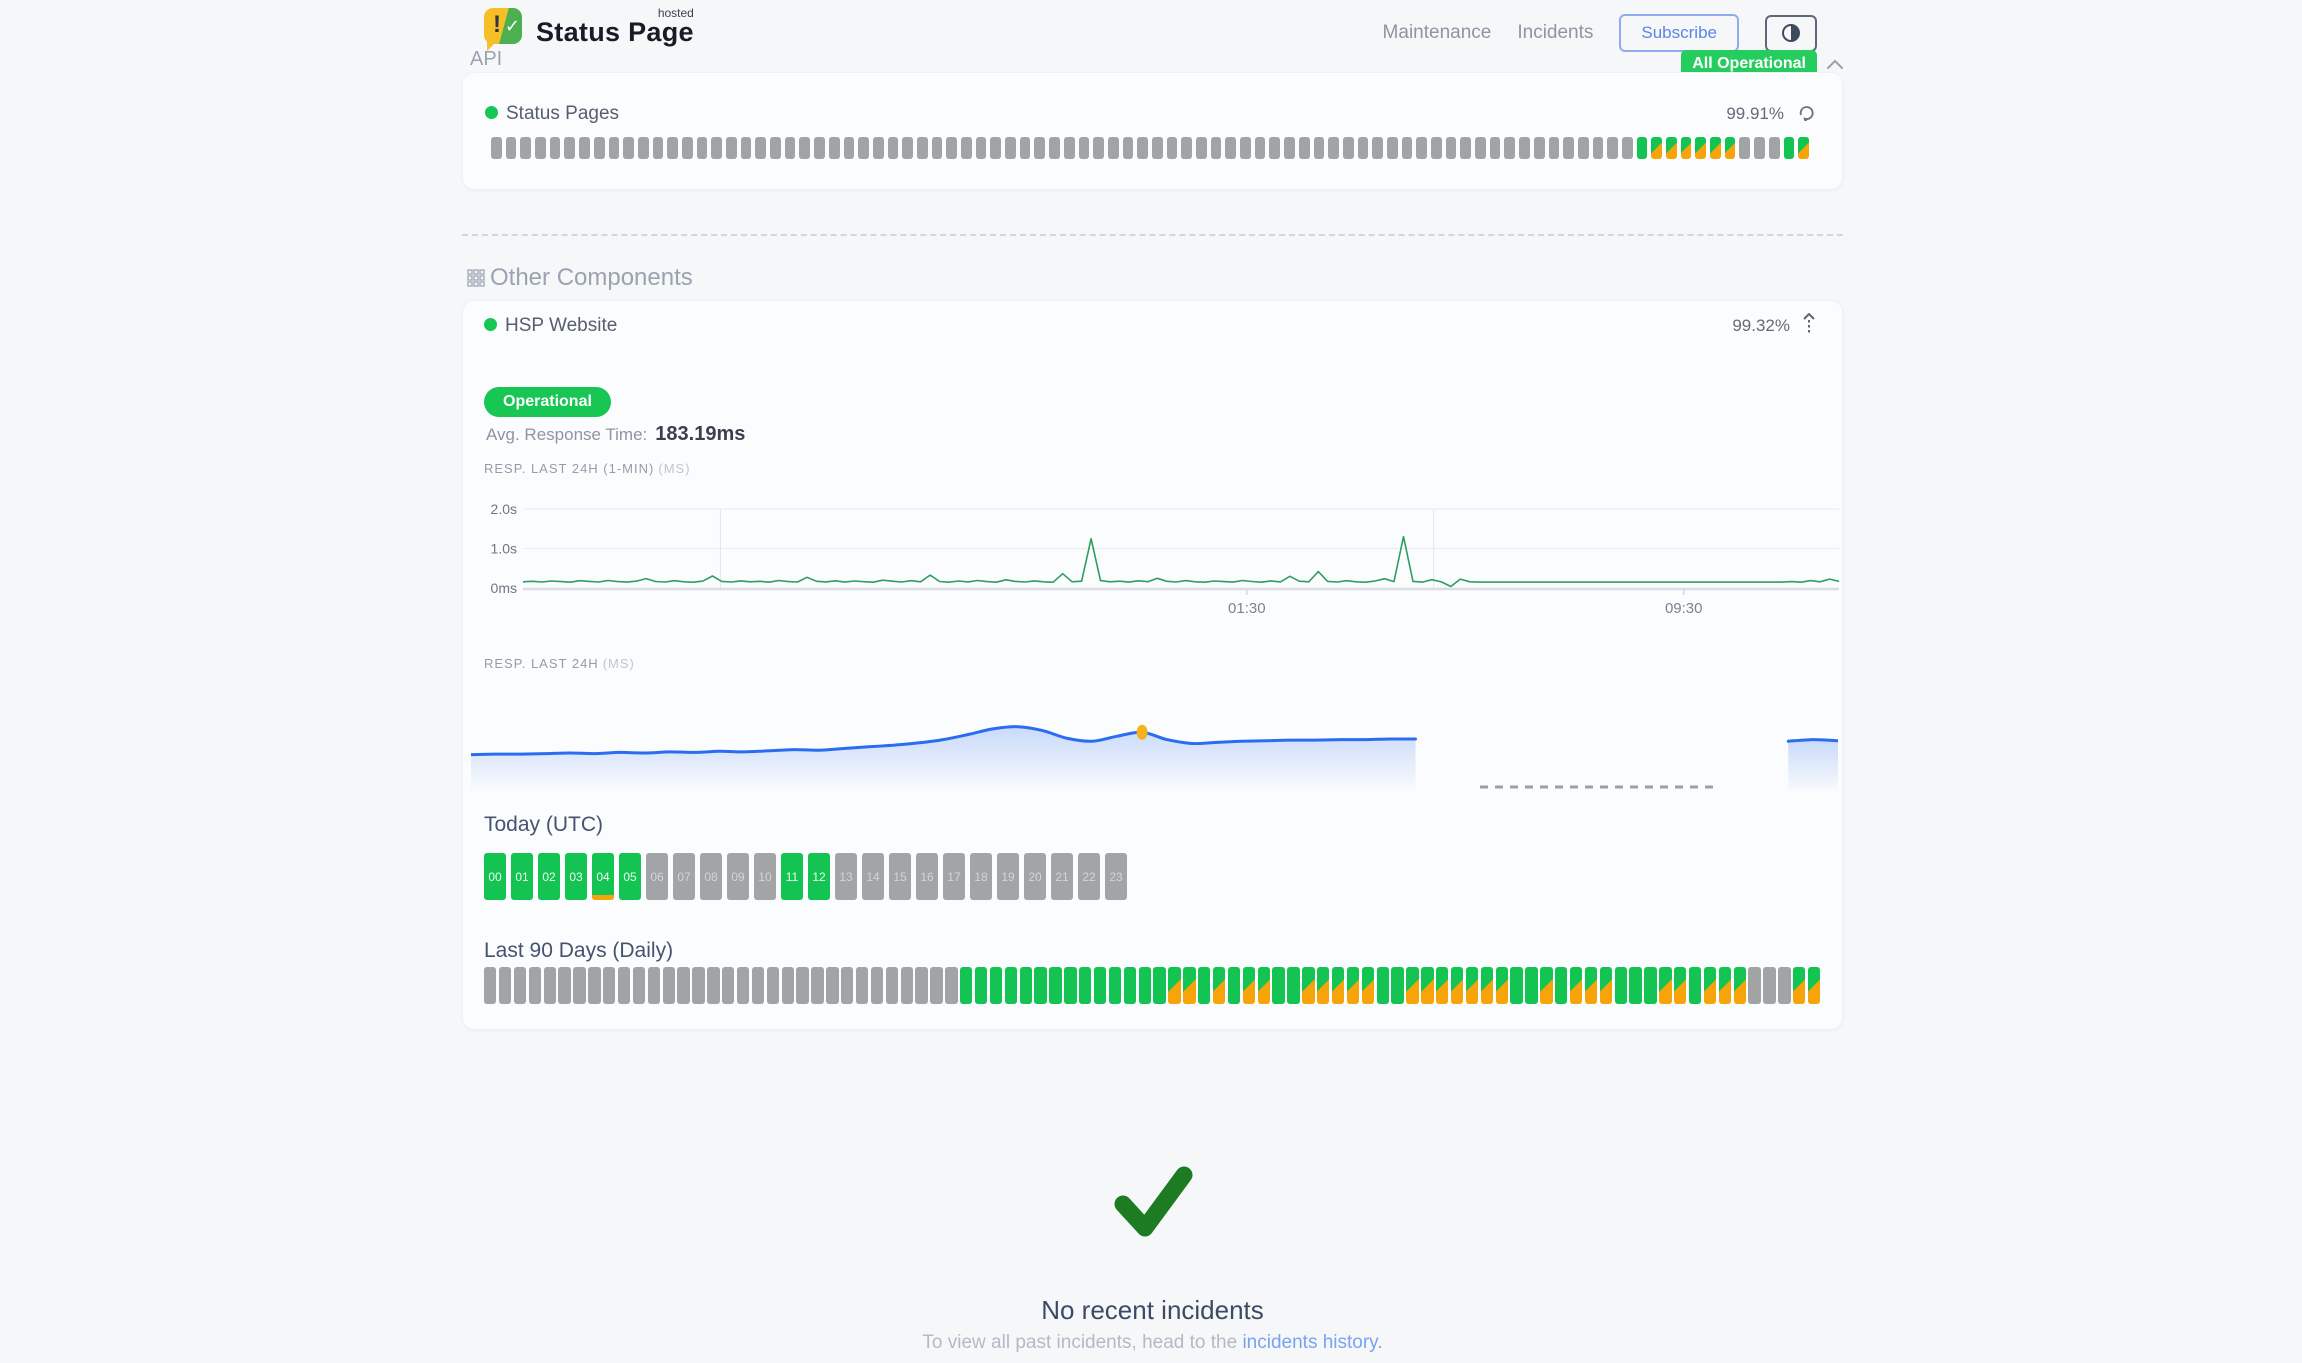 Image resolution: width=2302 pixels, height=1363 pixels. Describe the element at coordinates (1761, 325) in the screenshot. I see `component-uptime: 99.32%` at that location.